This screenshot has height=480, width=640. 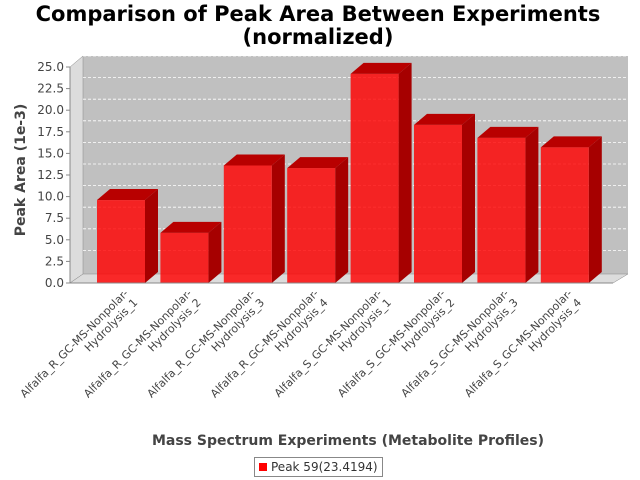 What do you see at coordinates (54, 218) in the screenshot?
I see `y-tick-label: 7.5` at bounding box center [54, 218].